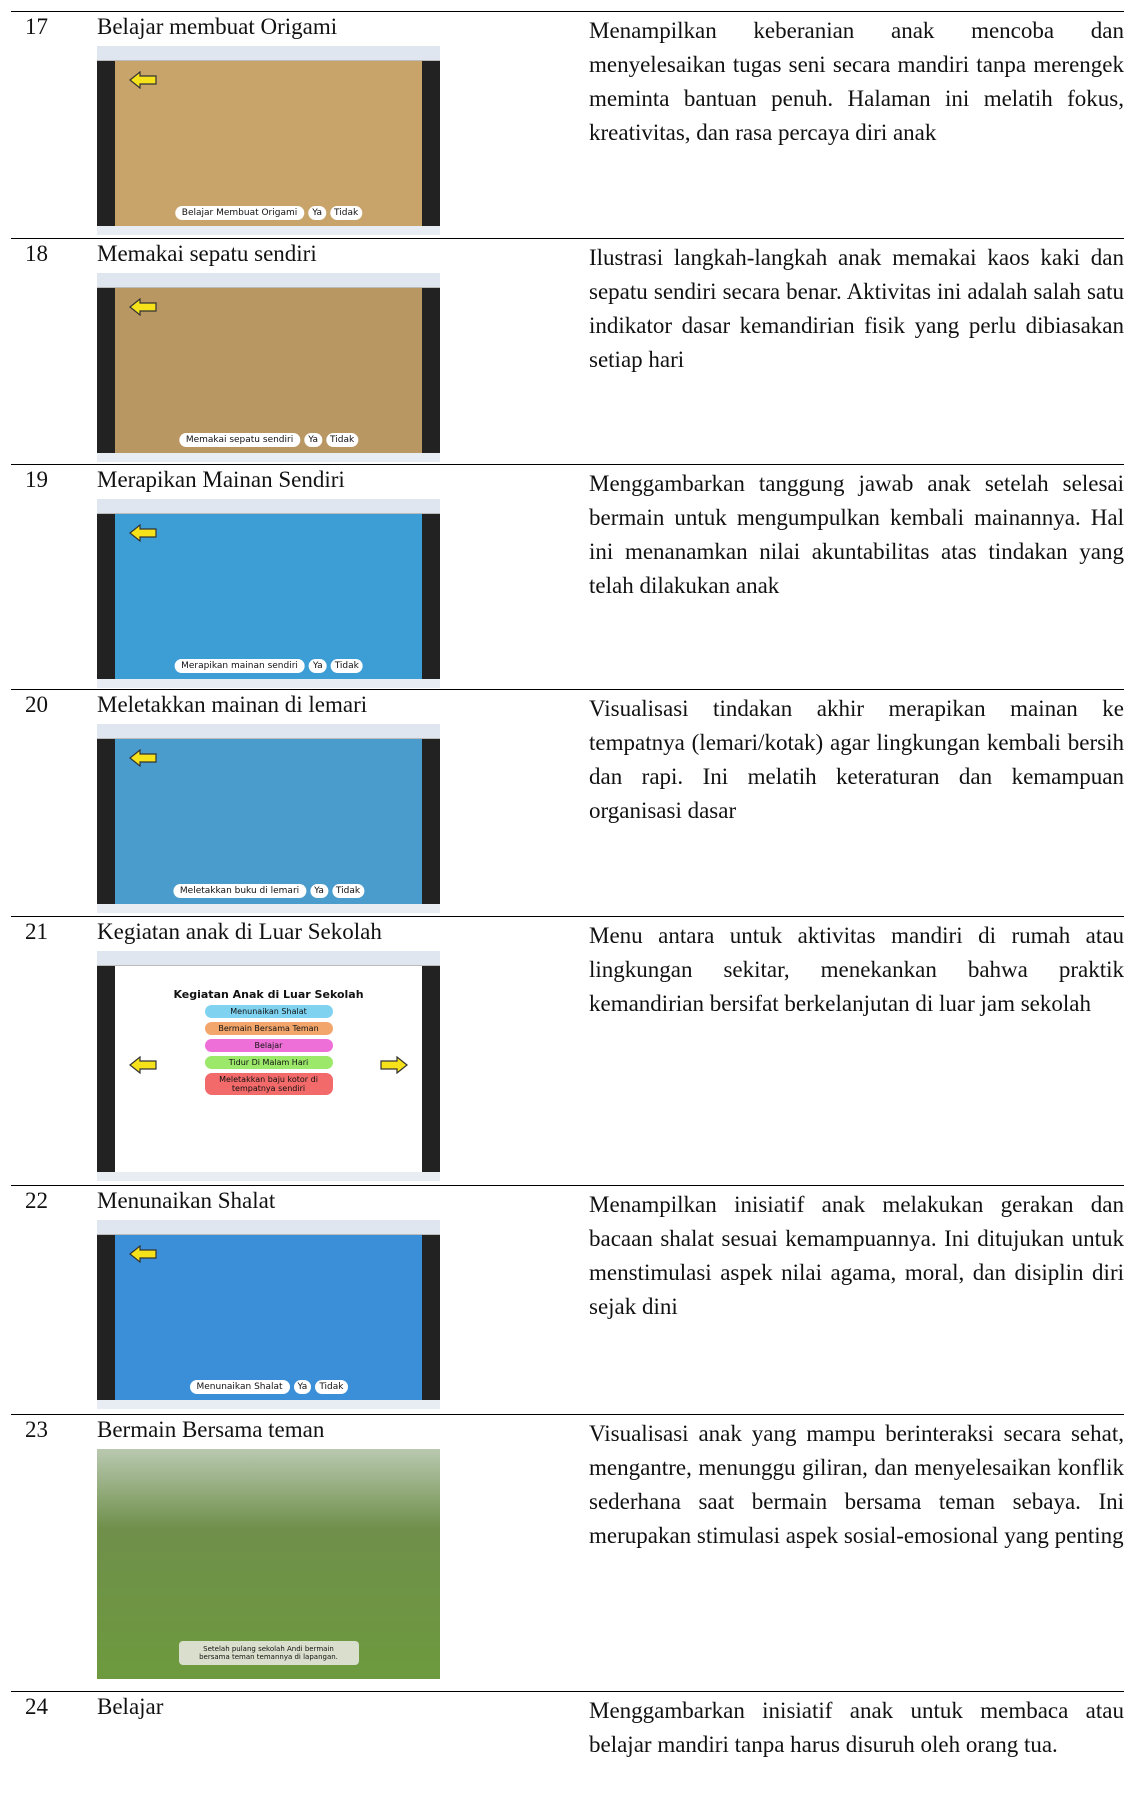  What do you see at coordinates (268, 1317) in the screenshot?
I see `scene: Menunaikan Shalat Ya Tidak` at bounding box center [268, 1317].